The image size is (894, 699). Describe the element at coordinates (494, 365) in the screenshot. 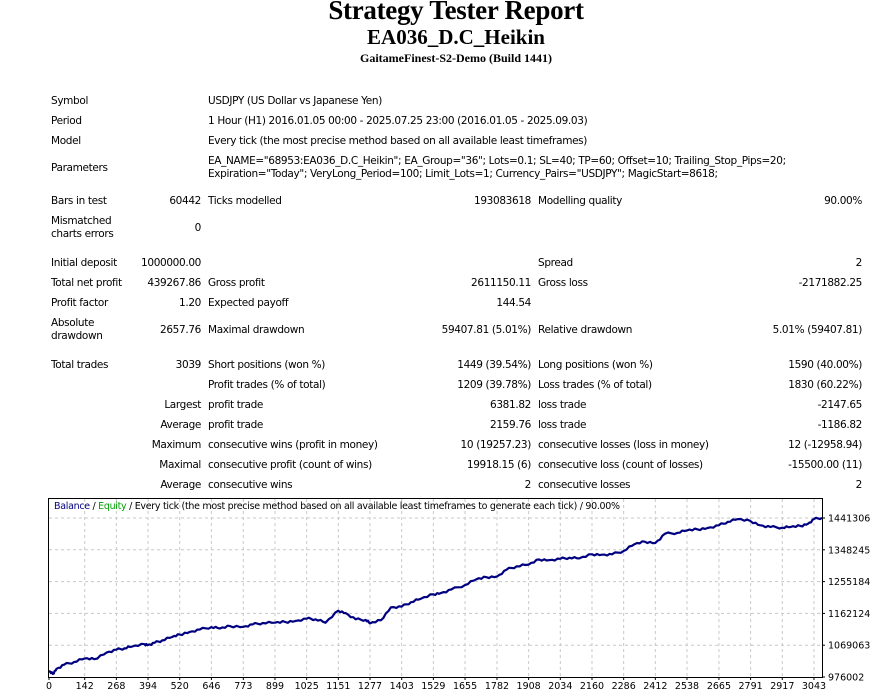

I see `short-positions-value: 1449 (39.54%)` at that location.